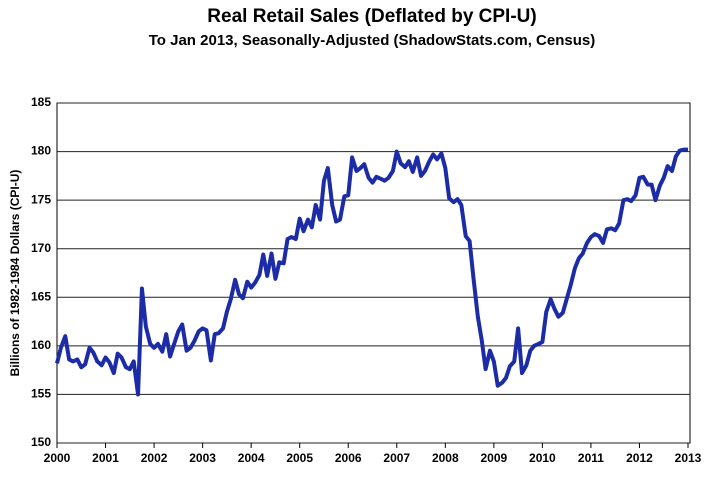  What do you see at coordinates (542, 458) in the screenshot?
I see `x-tick-label: 2010` at bounding box center [542, 458].